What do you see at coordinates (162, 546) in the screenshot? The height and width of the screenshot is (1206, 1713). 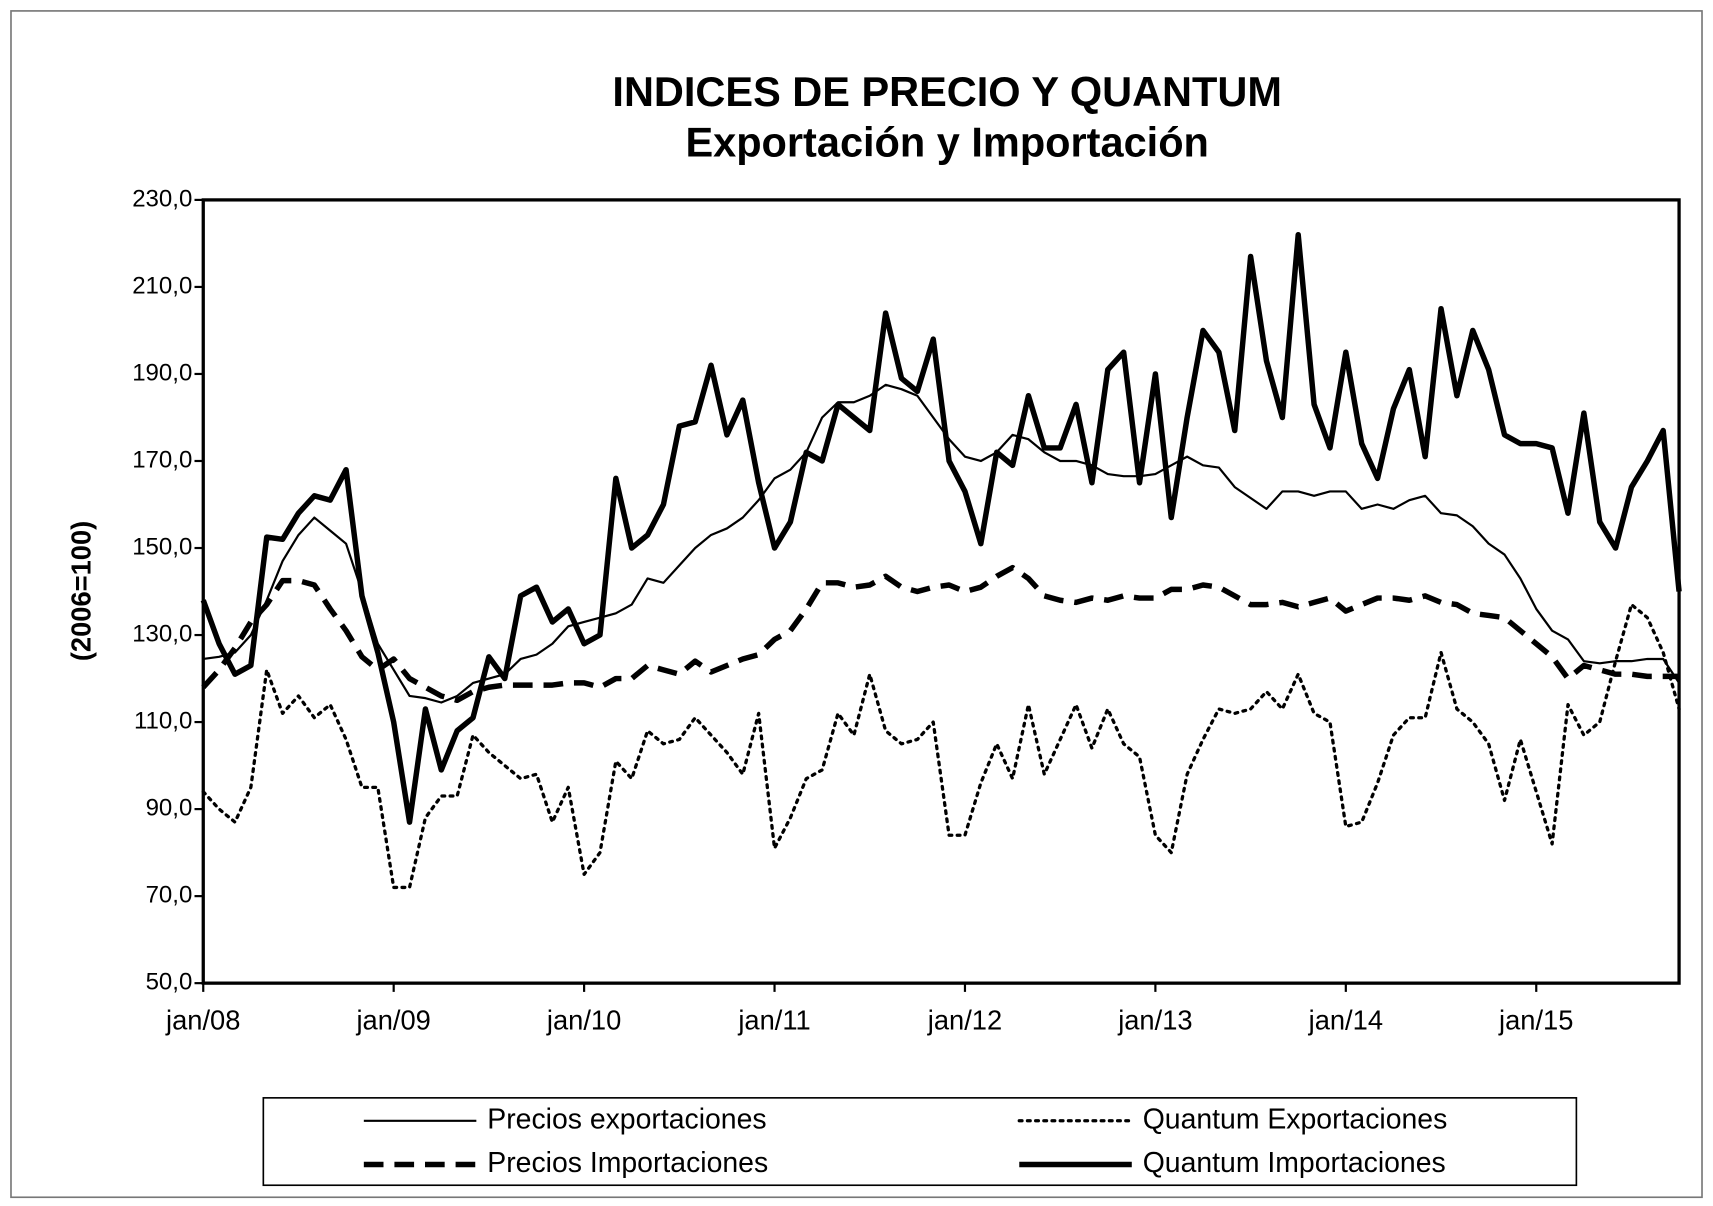 I see `y-tick-label: 150,0` at bounding box center [162, 546].